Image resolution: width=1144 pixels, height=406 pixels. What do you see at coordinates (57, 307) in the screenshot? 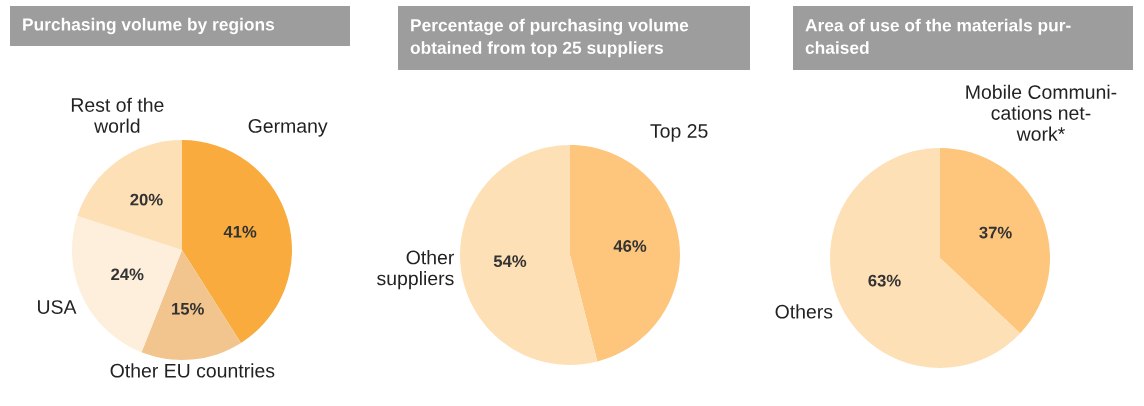
I see `slice-label: USA` at bounding box center [57, 307].